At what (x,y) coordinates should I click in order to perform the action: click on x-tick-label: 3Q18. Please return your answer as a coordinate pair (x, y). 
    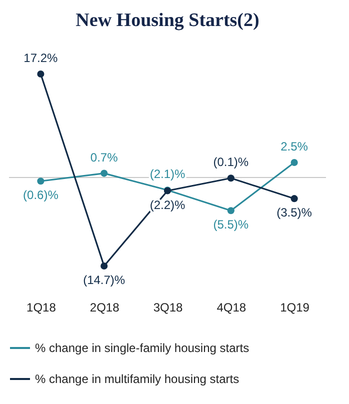
    Looking at the image, I should click on (168, 307).